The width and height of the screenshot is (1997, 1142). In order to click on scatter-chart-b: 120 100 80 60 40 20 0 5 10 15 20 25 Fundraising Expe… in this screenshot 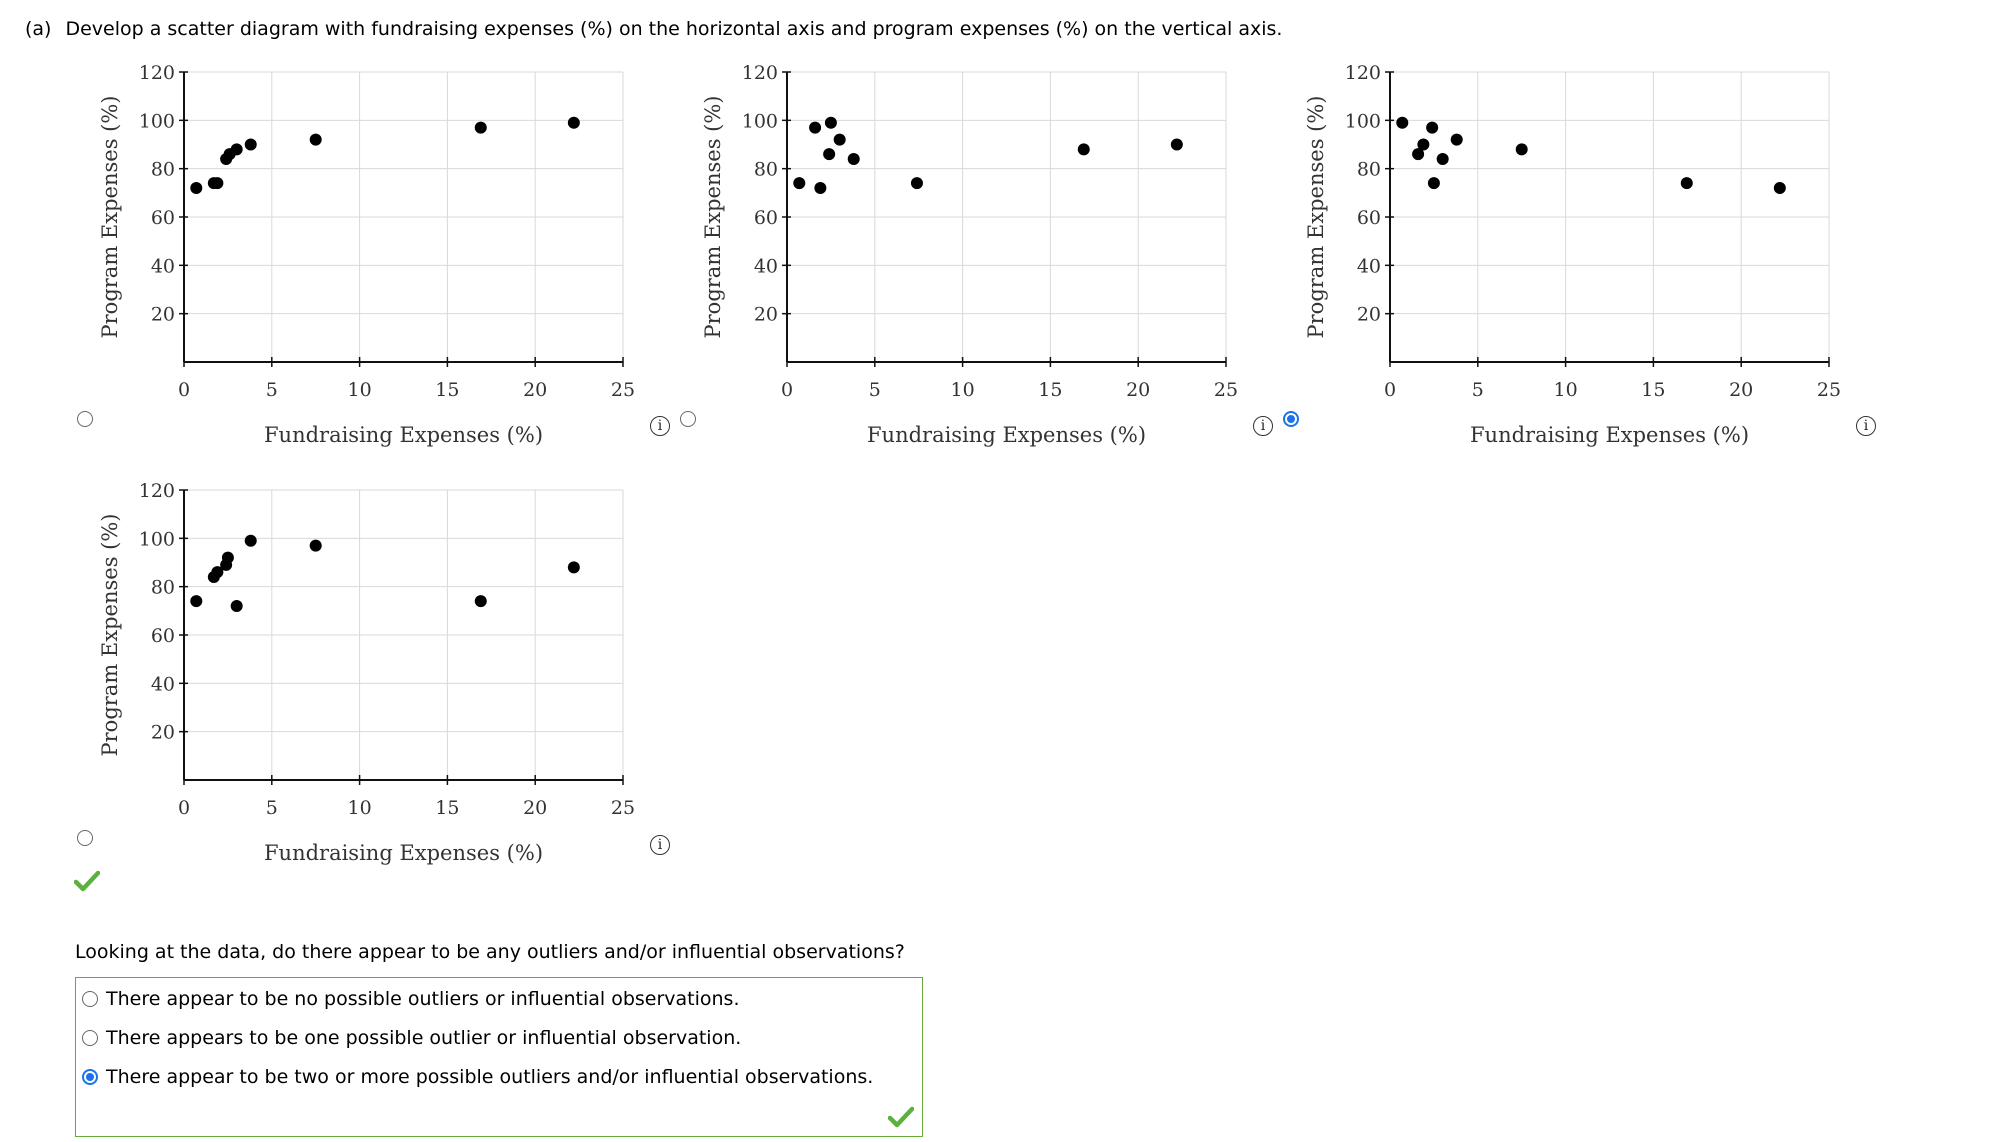, I will do `click(978, 253)`.